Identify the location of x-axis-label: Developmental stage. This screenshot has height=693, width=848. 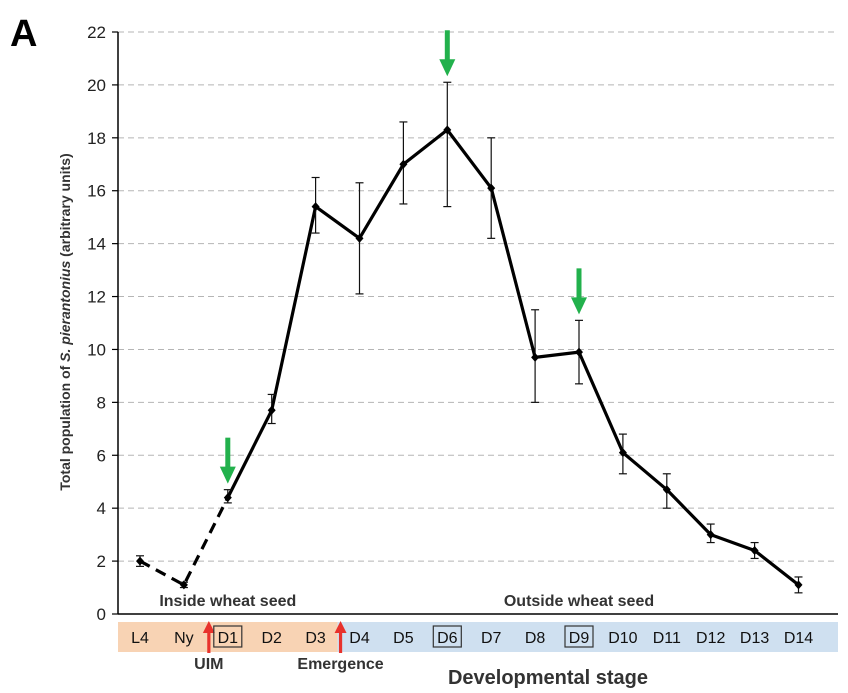
(548, 678).